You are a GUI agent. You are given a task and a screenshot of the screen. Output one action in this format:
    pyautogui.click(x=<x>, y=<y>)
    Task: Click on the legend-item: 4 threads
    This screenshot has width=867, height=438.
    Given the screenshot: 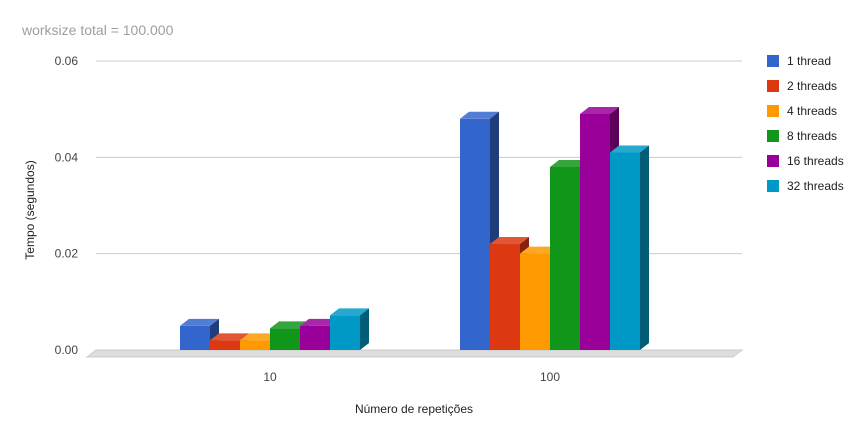 What is the action you would take?
    pyautogui.click(x=802, y=111)
    